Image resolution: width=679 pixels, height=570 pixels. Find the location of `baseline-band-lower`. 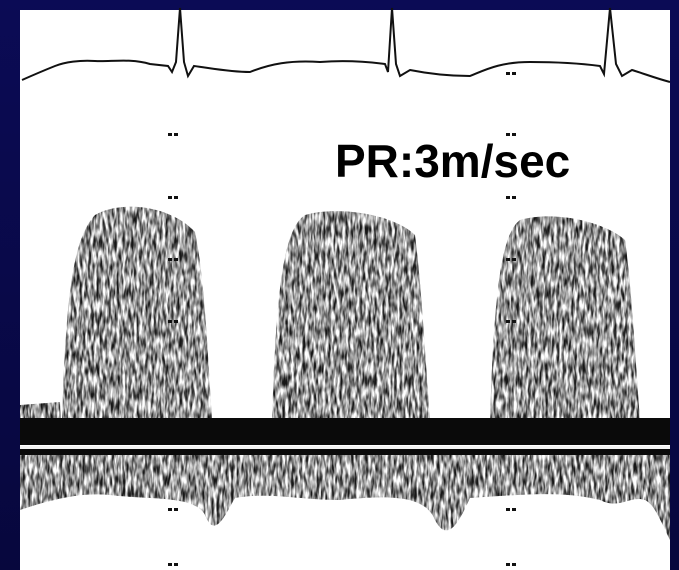

baseline-band-lower is located at coordinates (345, 452).